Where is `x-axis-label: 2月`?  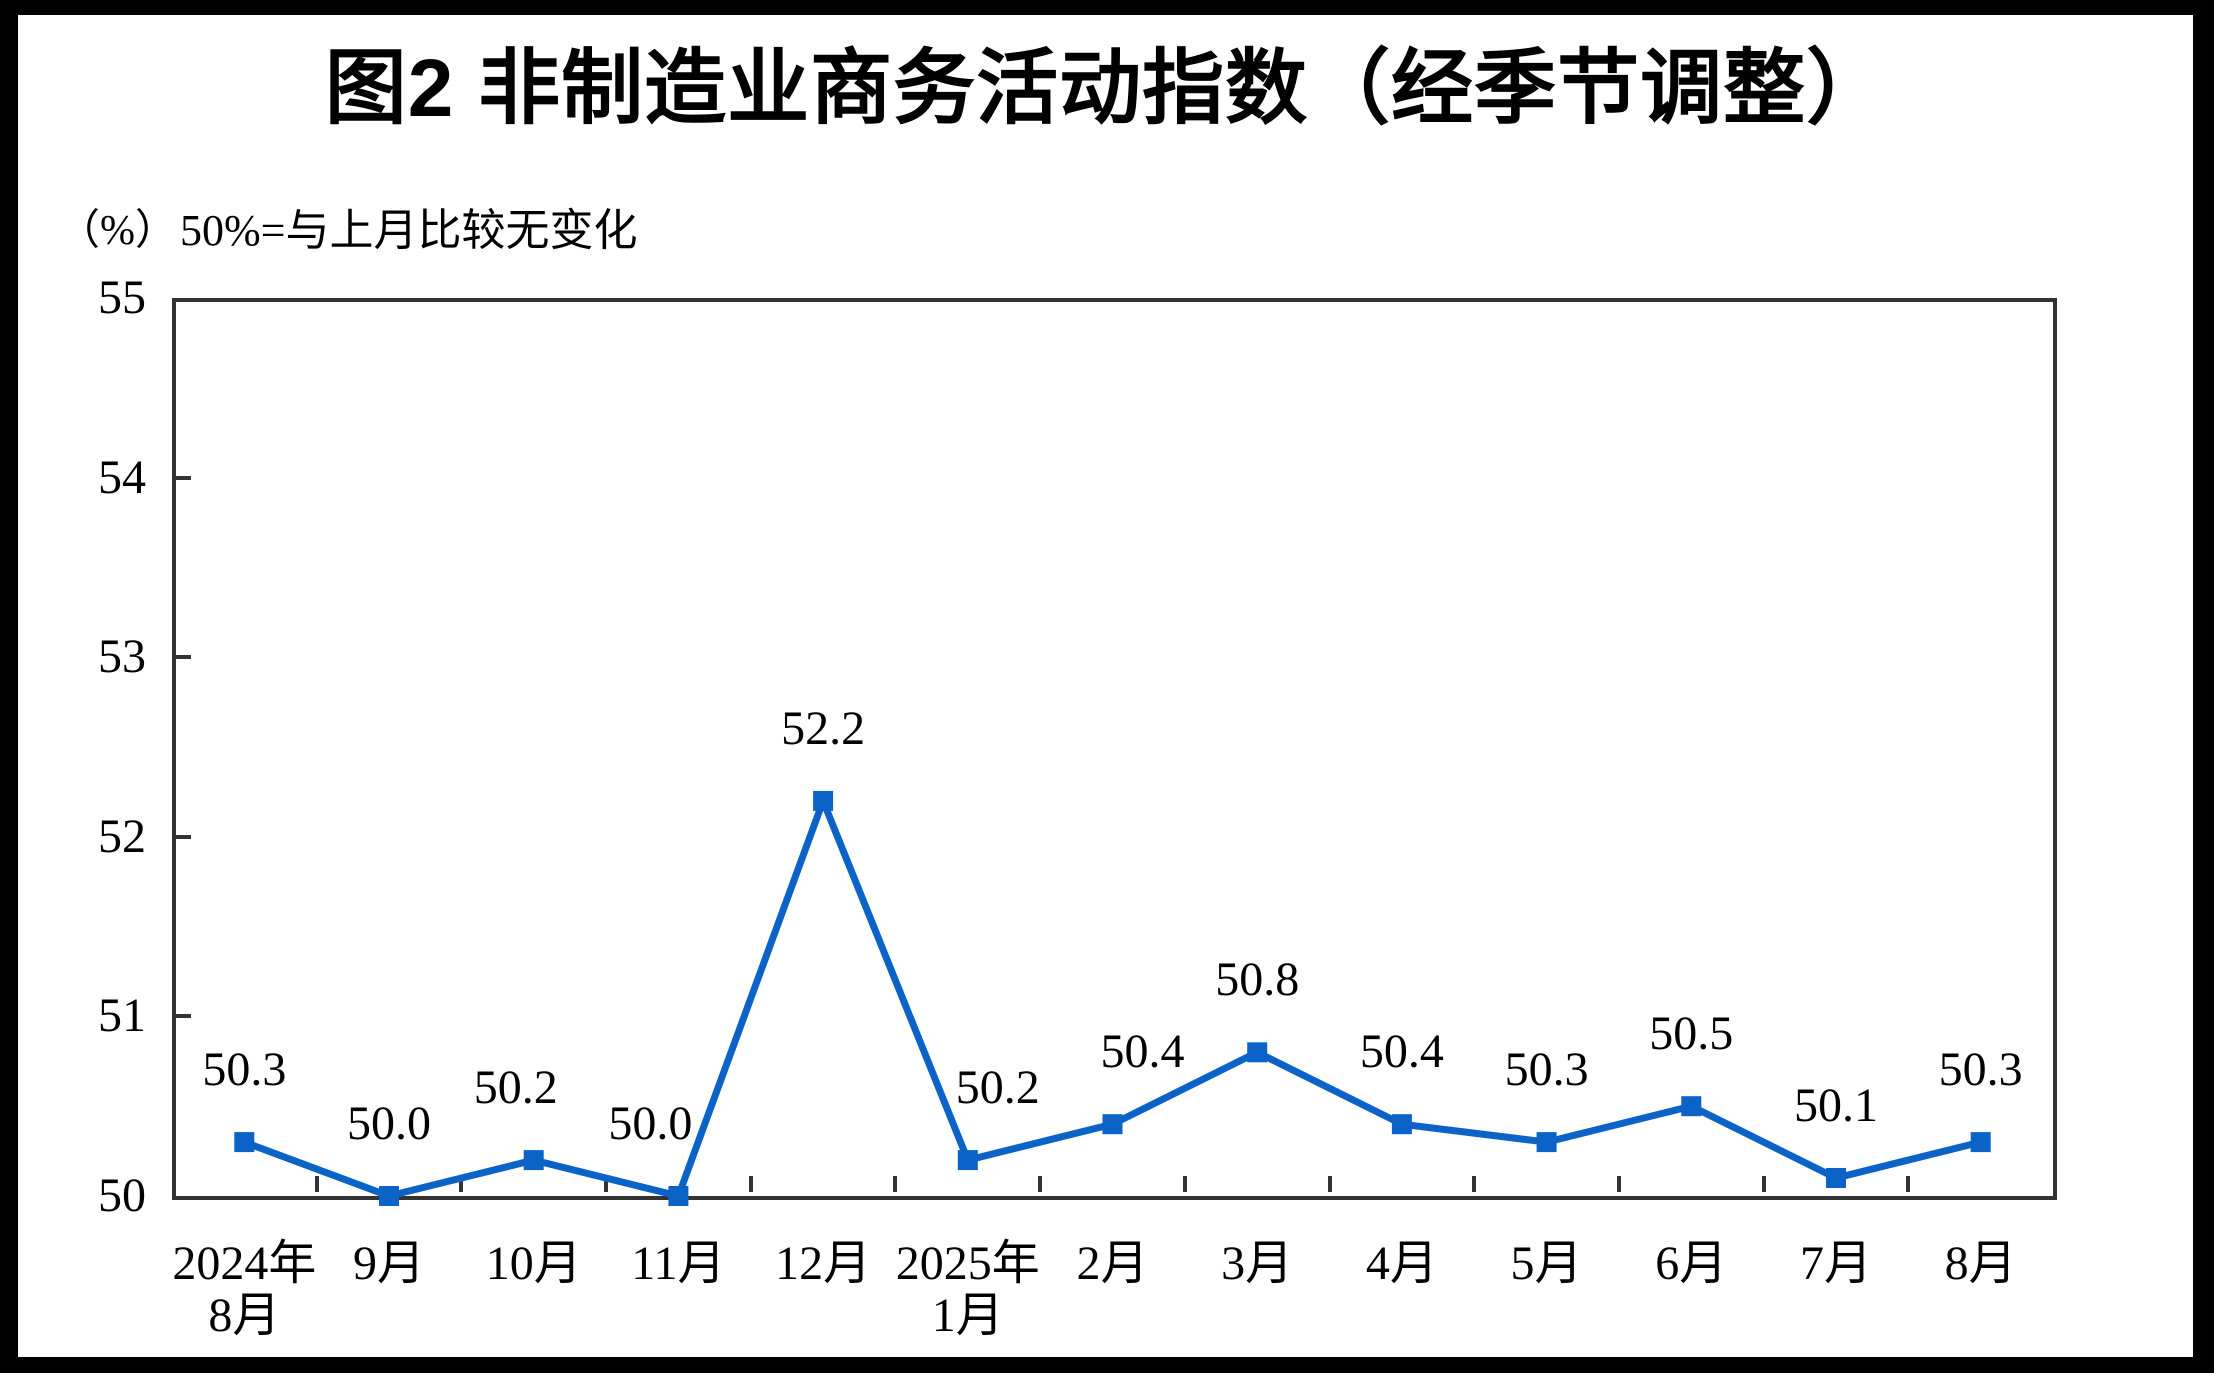 x-axis-label: 2月 is located at coordinates (1113, 1264).